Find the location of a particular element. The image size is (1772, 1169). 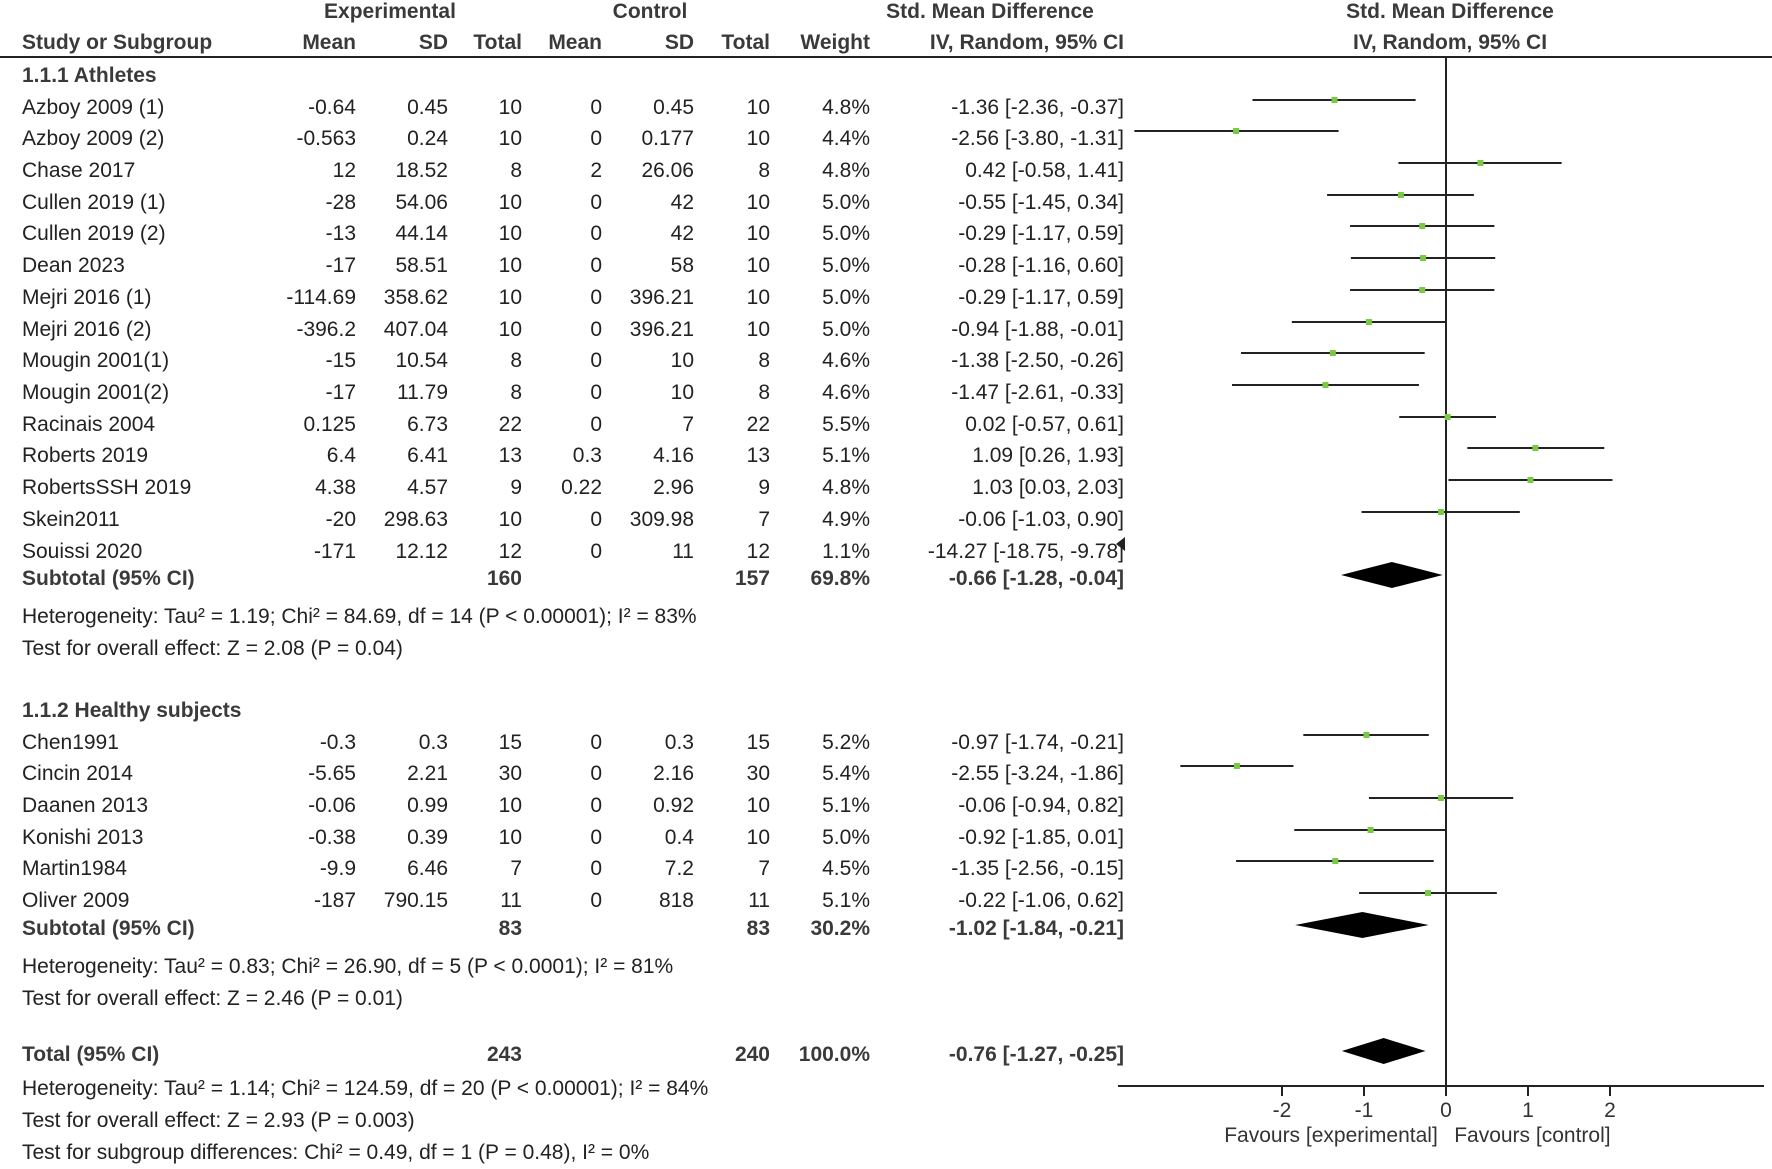

study-sd-e: 358.62 is located at coordinates (415, 297).